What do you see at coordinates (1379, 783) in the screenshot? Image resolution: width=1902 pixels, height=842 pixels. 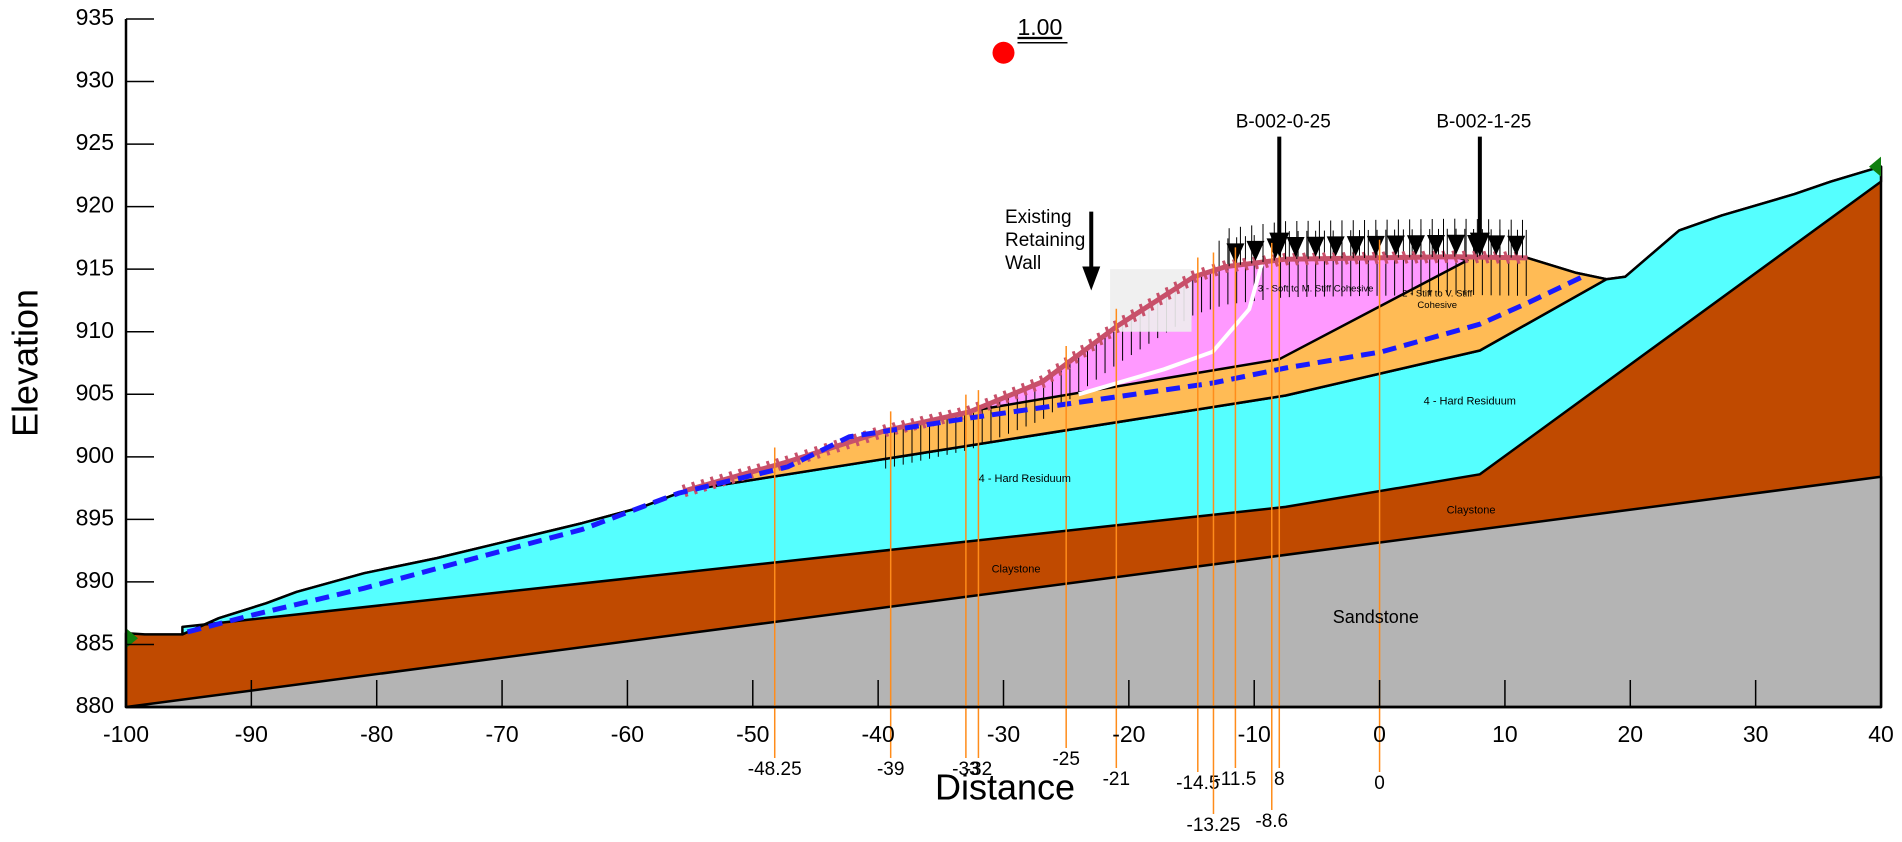 I see `section-label: 0` at bounding box center [1379, 783].